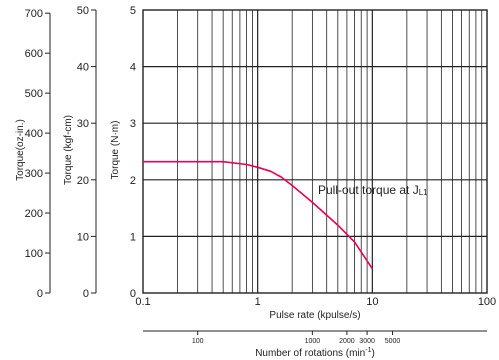  What do you see at coordinates (198, 341) in the screenshot?
I see `secondary-tick-label: 100` at bounding box center [198, 341].